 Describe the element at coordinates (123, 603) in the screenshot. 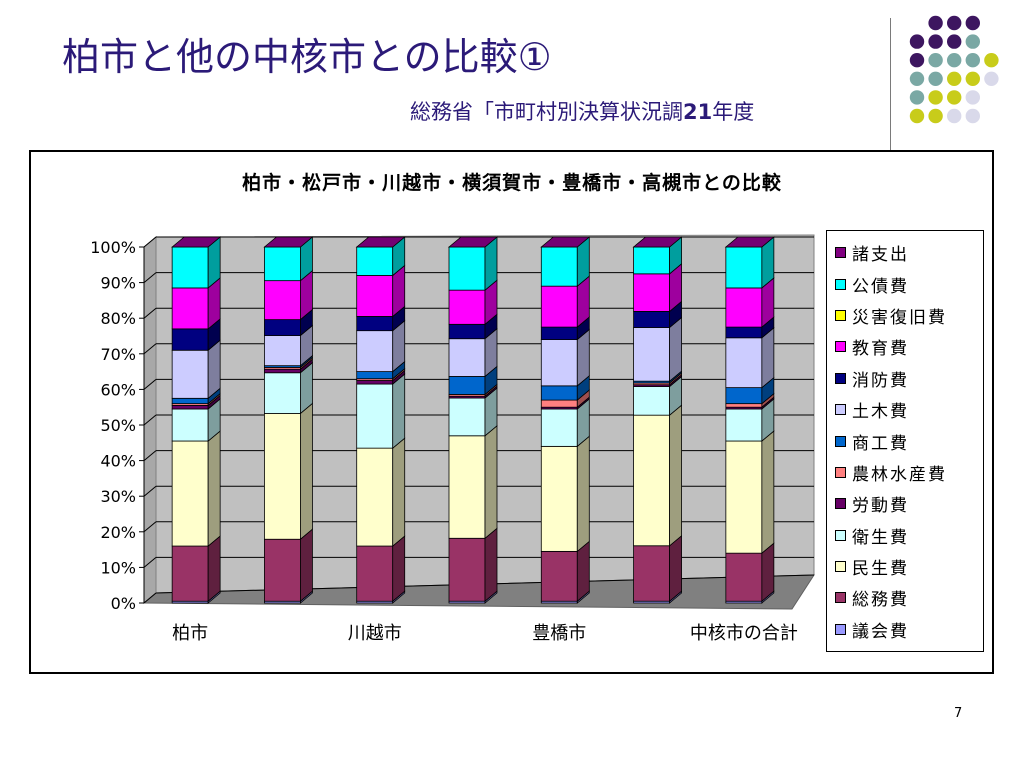

I see `y-tick-label: 0%` at that location.